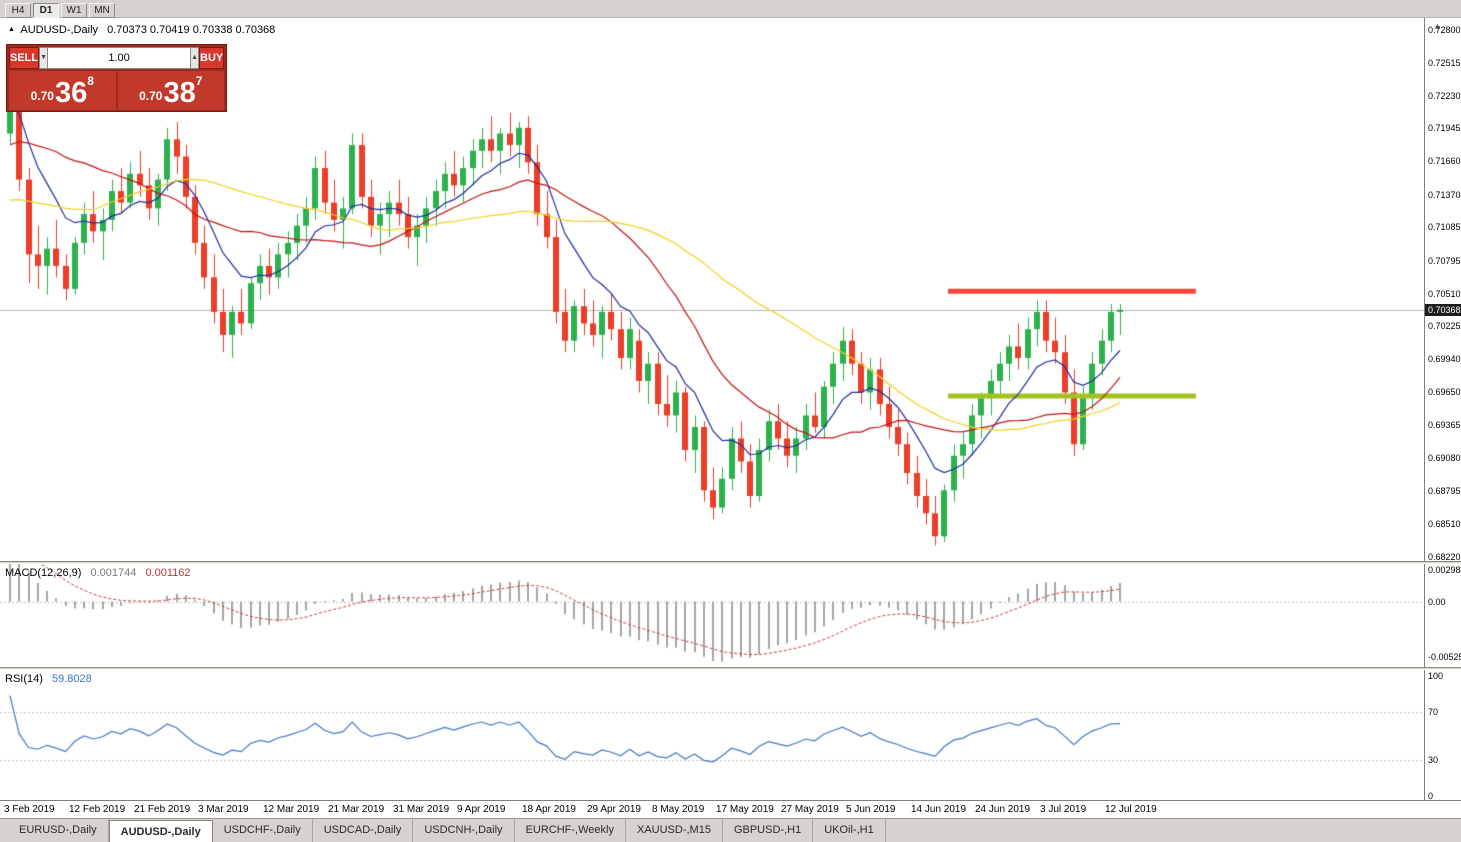 This screenshot has width=1461, height=842. I want to click on axis-label: 0.69650, so click(1444, 392).